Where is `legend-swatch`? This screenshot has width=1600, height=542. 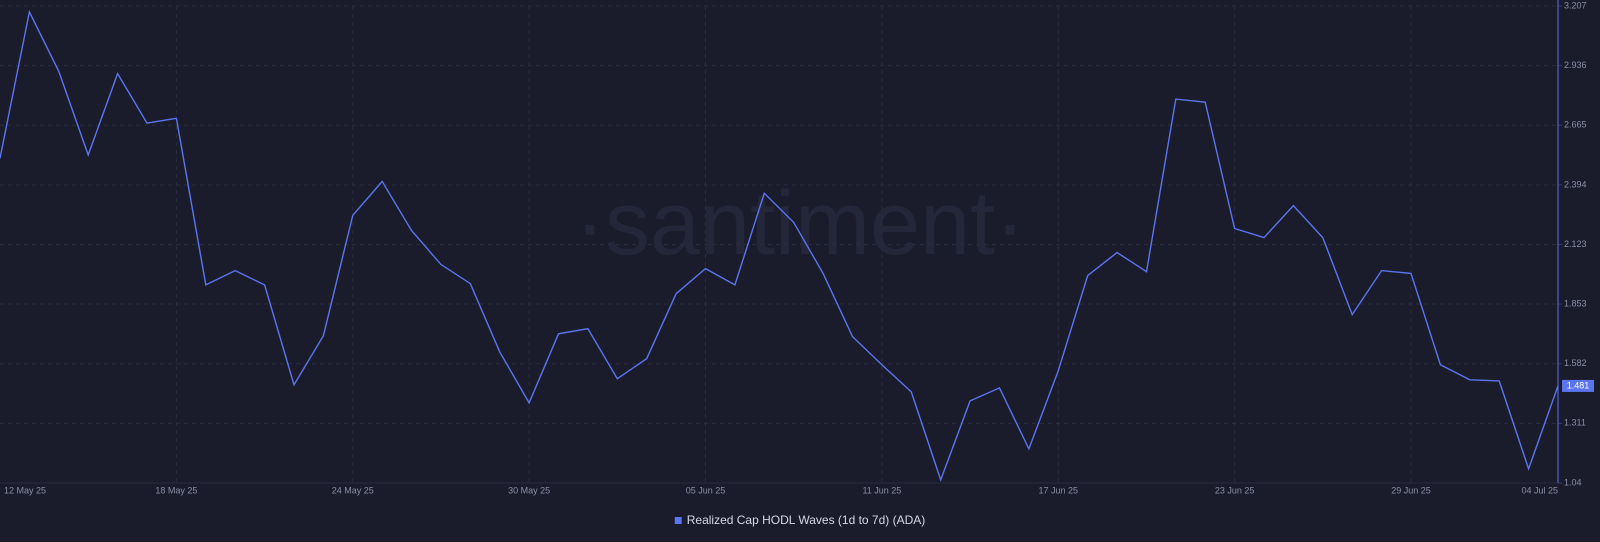 legend-swatch is located at coordinates (678, 520).